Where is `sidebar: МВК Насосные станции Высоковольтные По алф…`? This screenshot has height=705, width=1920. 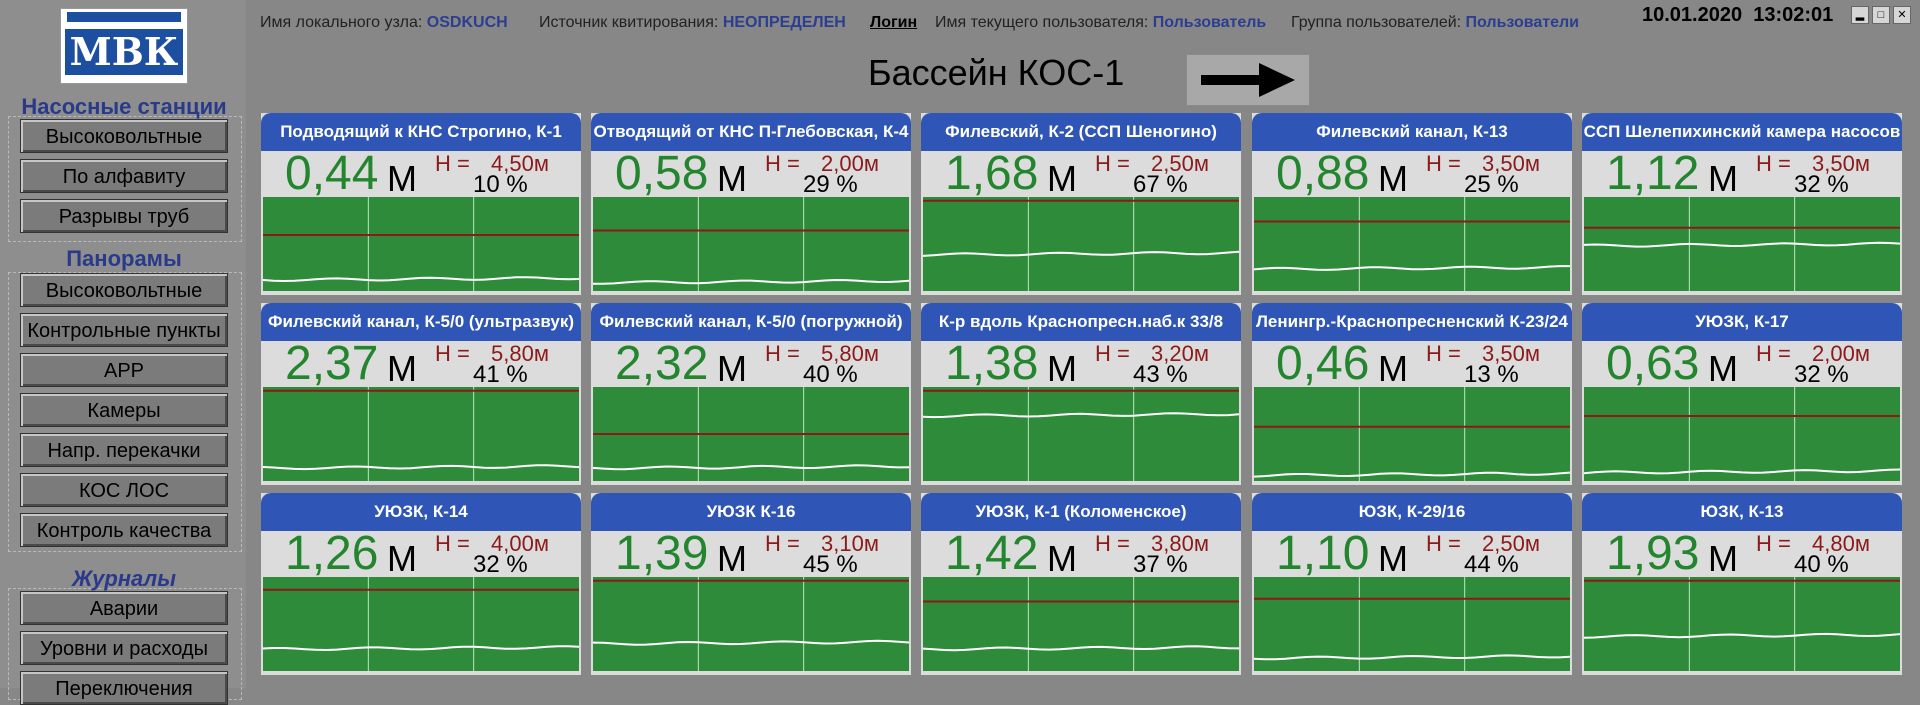 sidebar: МВК Насосные станции Высоковольтные По алф… is located at coordinates (123, 352).